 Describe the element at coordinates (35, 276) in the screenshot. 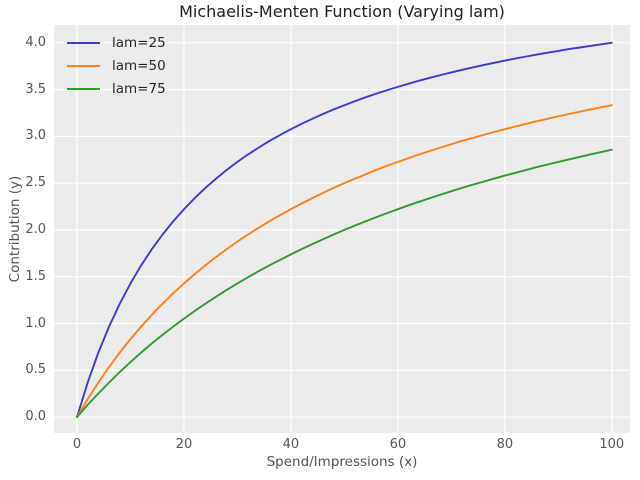

I see `y-tick-label: 1.5` at that location.